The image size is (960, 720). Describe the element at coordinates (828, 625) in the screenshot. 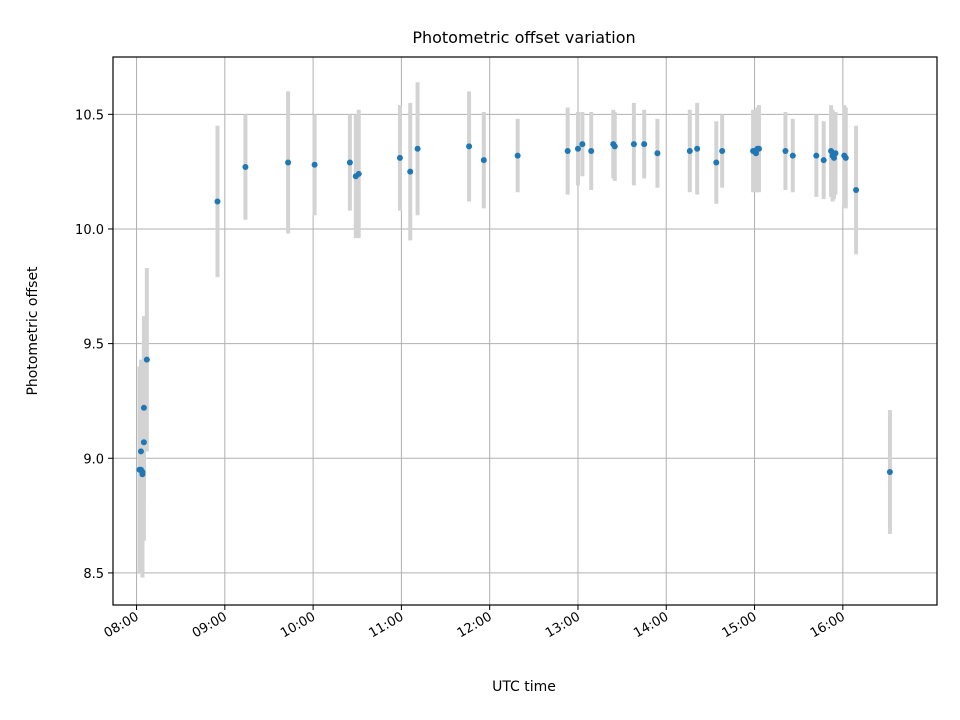

I see `x-tick-label: 16:00` at that location.